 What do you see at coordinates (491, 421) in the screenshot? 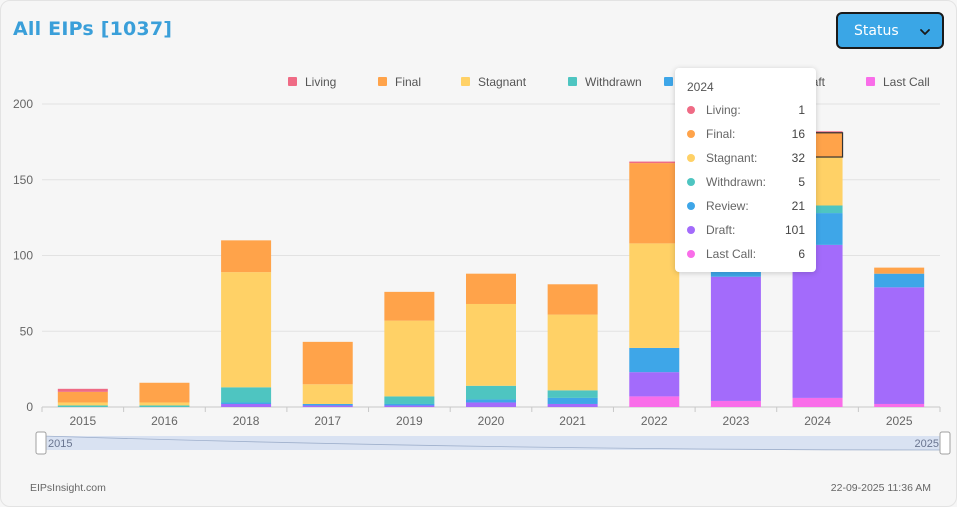
I see `x-tick-label: 2020` at bounding box center [491, 421].